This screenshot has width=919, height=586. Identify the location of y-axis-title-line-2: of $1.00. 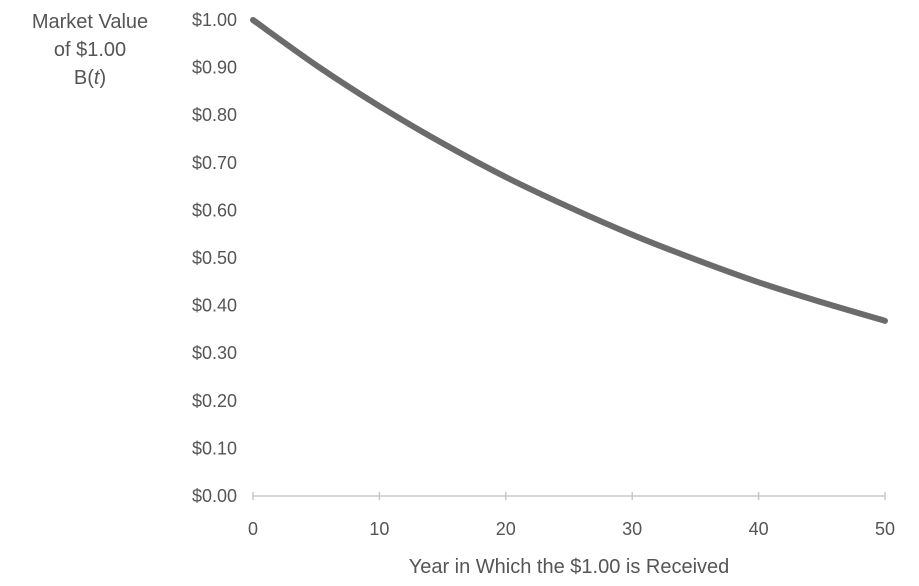
(90, 50).